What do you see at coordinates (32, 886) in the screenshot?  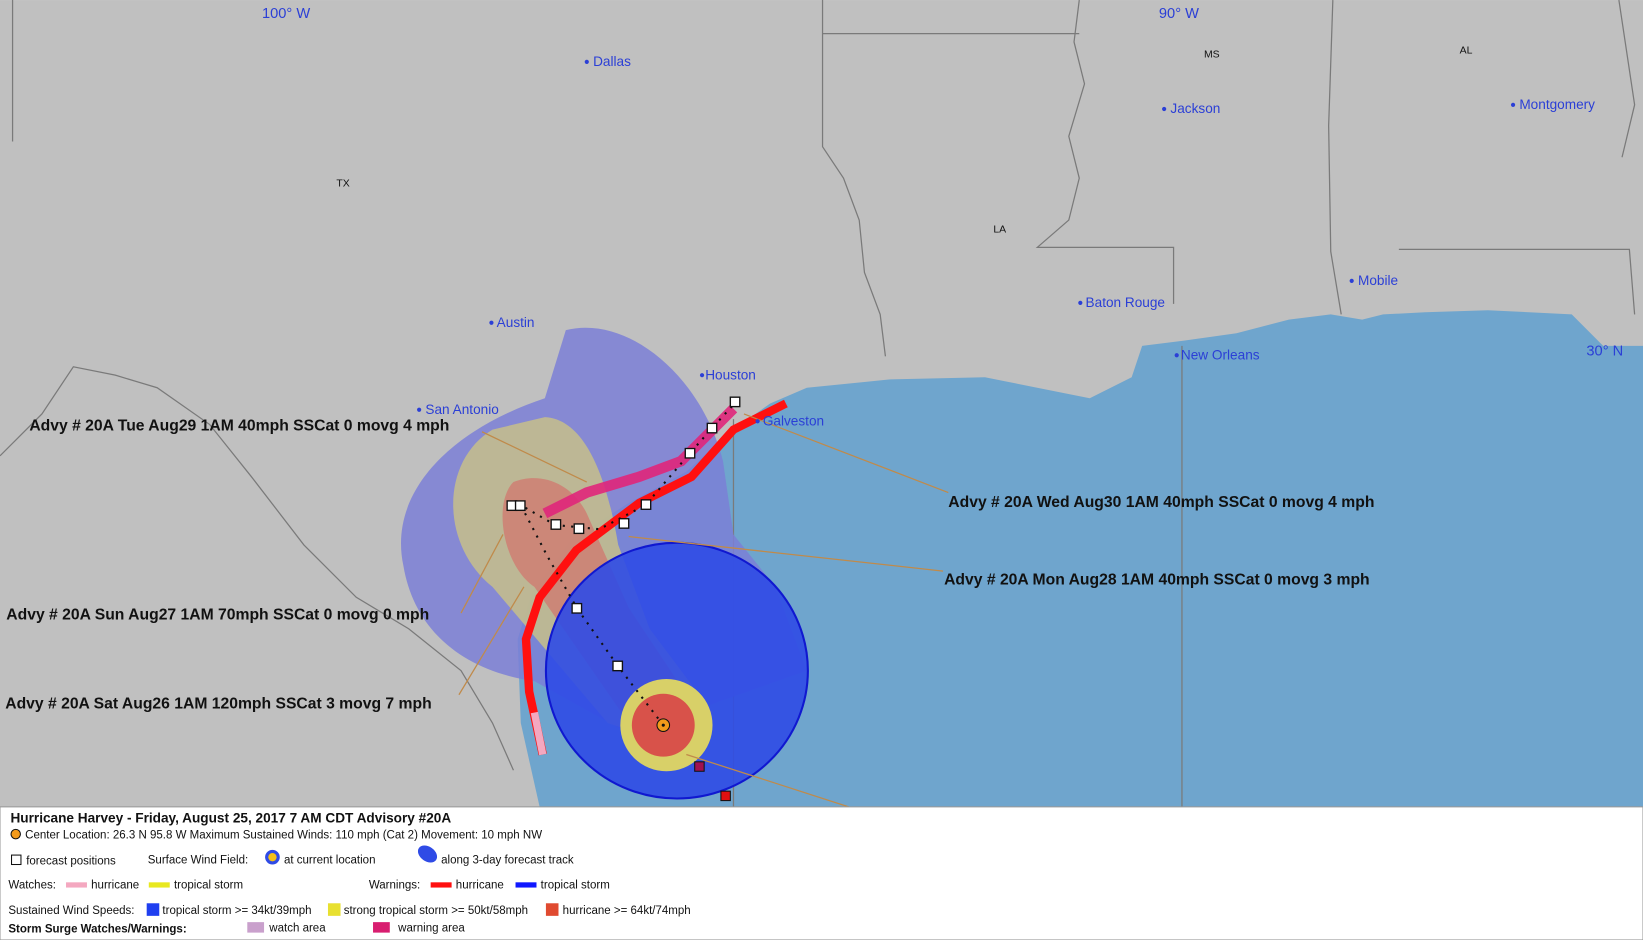 I see `legend-text: Watches:` at bounding box center [32, 886].